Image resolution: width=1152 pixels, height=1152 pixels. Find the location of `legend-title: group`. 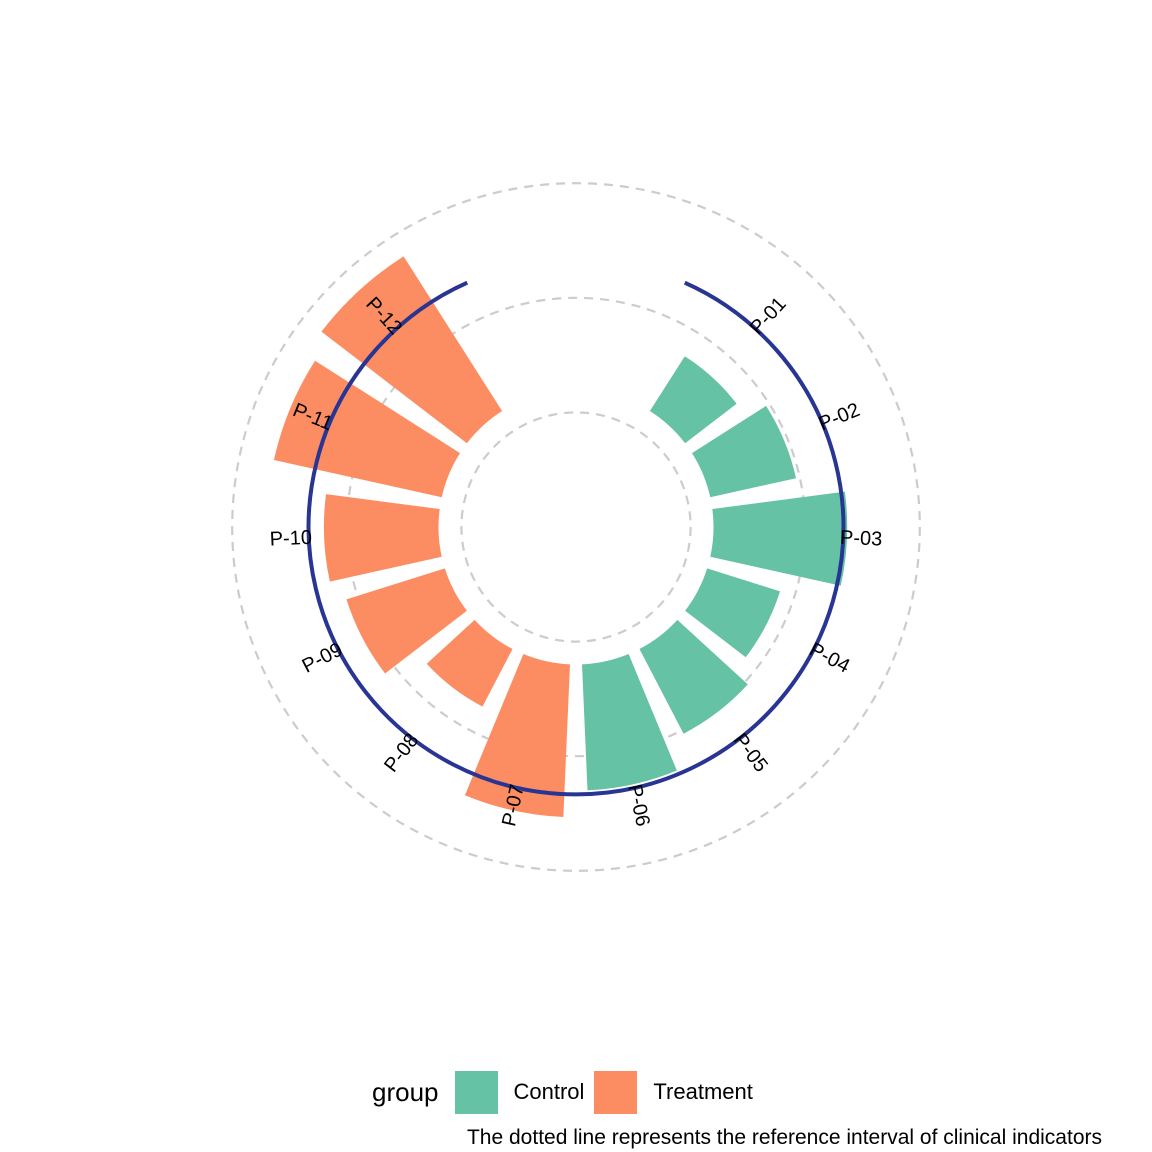

legend-title: group is located at coordinates (405, 1091).